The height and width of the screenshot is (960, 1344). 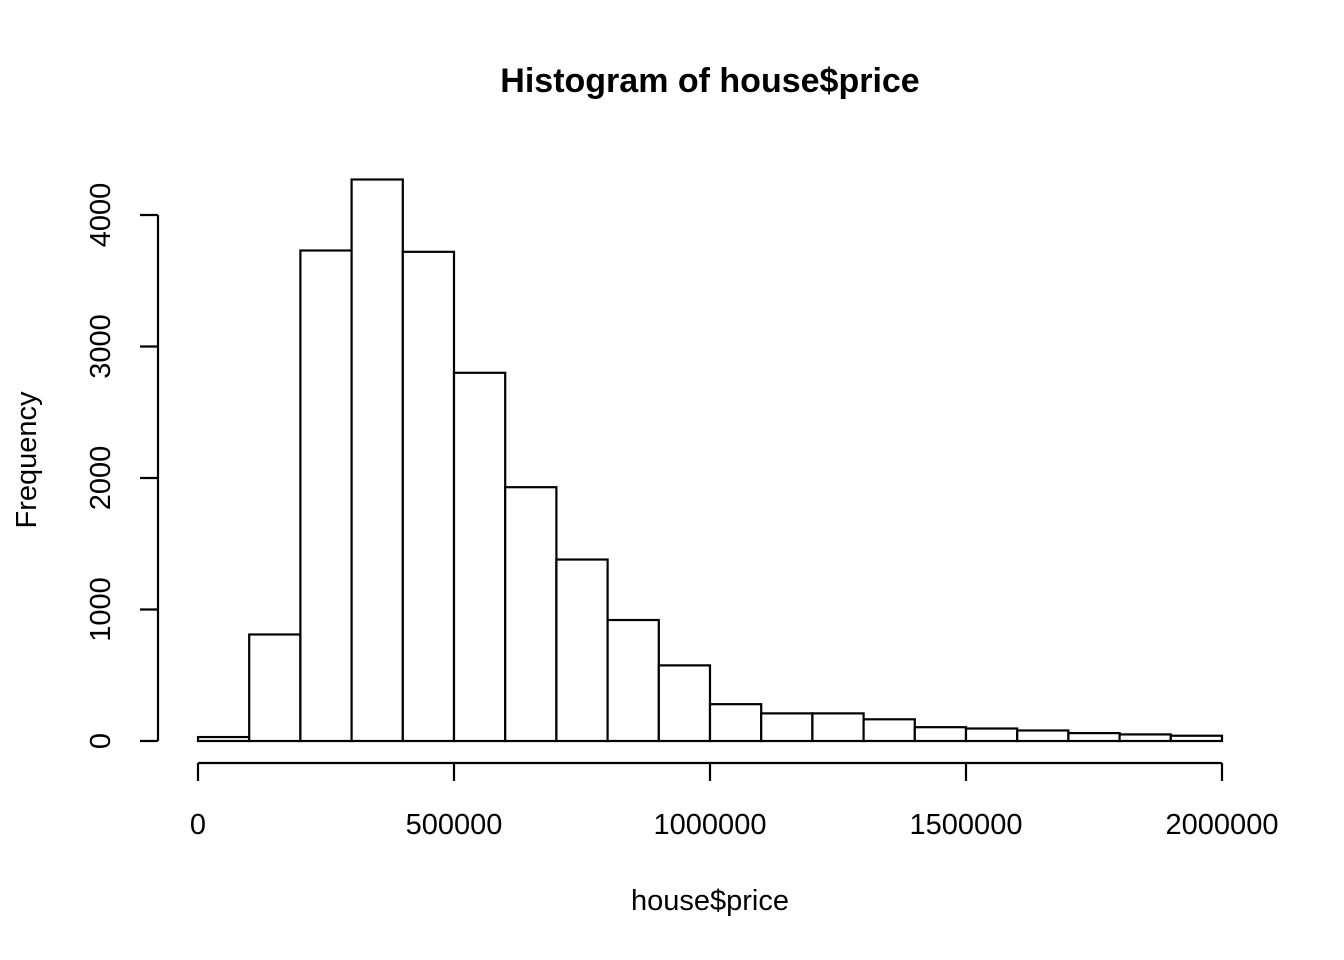 I want to click on y-tick-label: 0, so click(x=101, y=741).